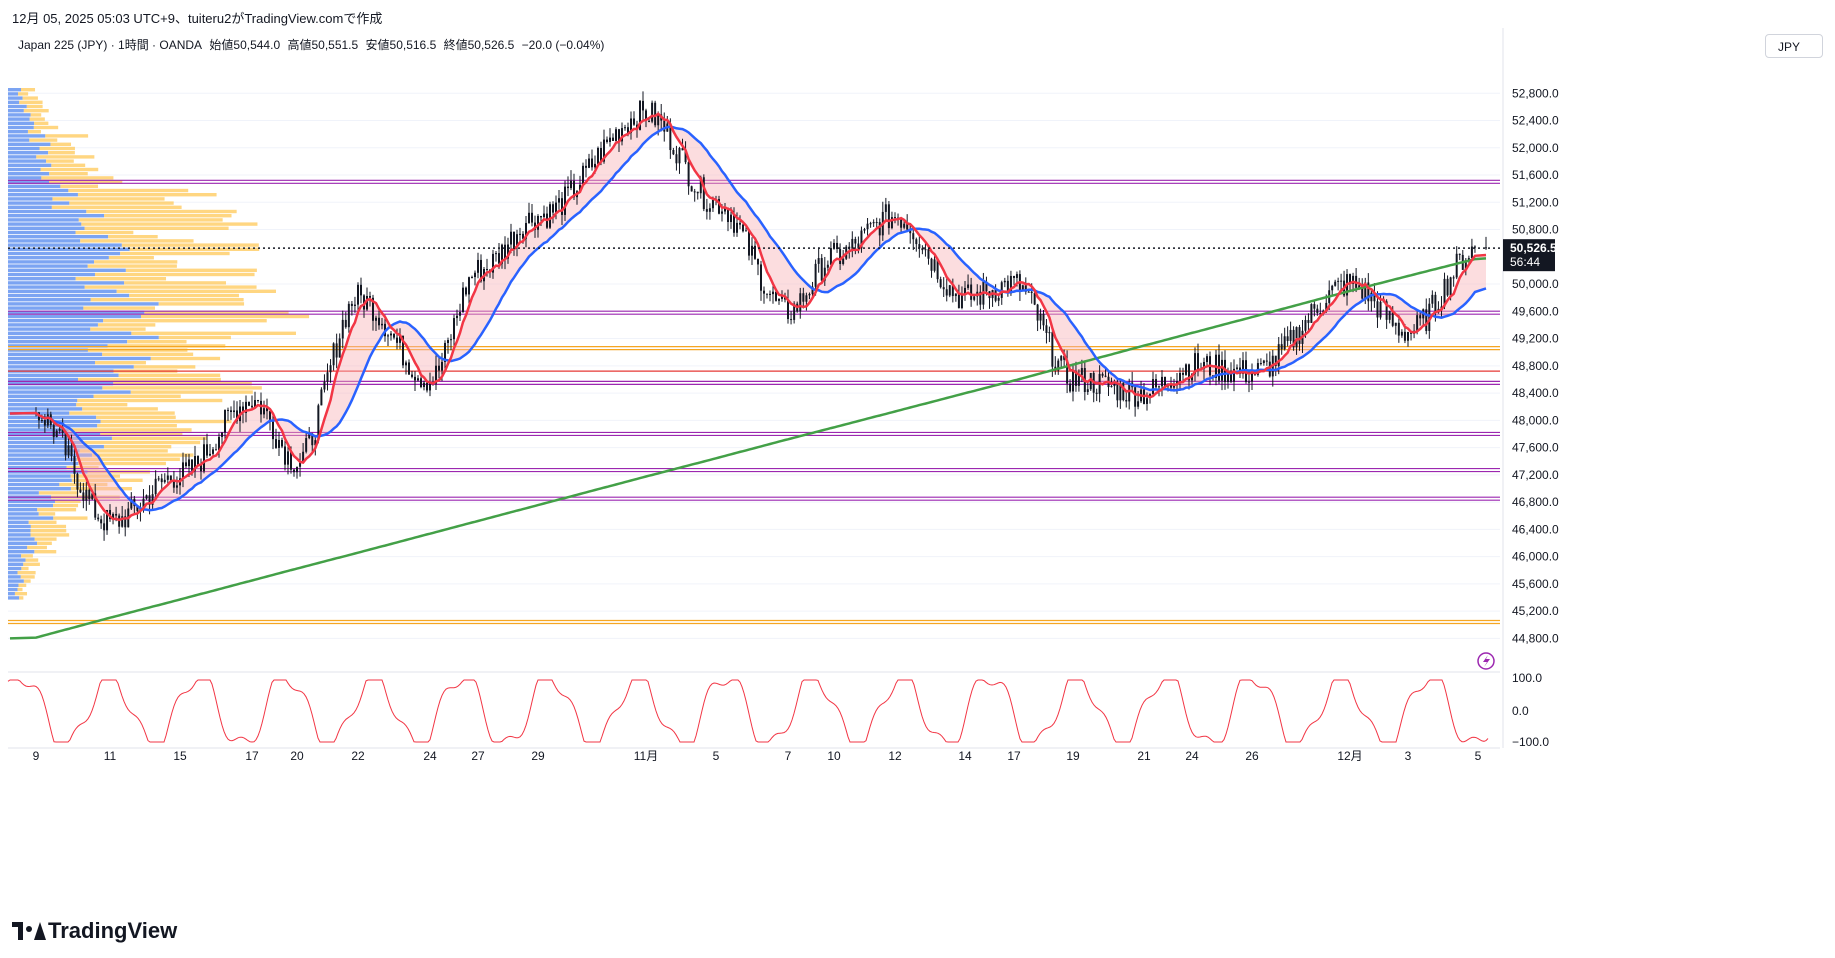 Image resolution: width=1835 pixels, height=958 pixels. Describe the element at coordinates (1794, 46) in the screenshot. I see `currency-button: JPY` at that location.